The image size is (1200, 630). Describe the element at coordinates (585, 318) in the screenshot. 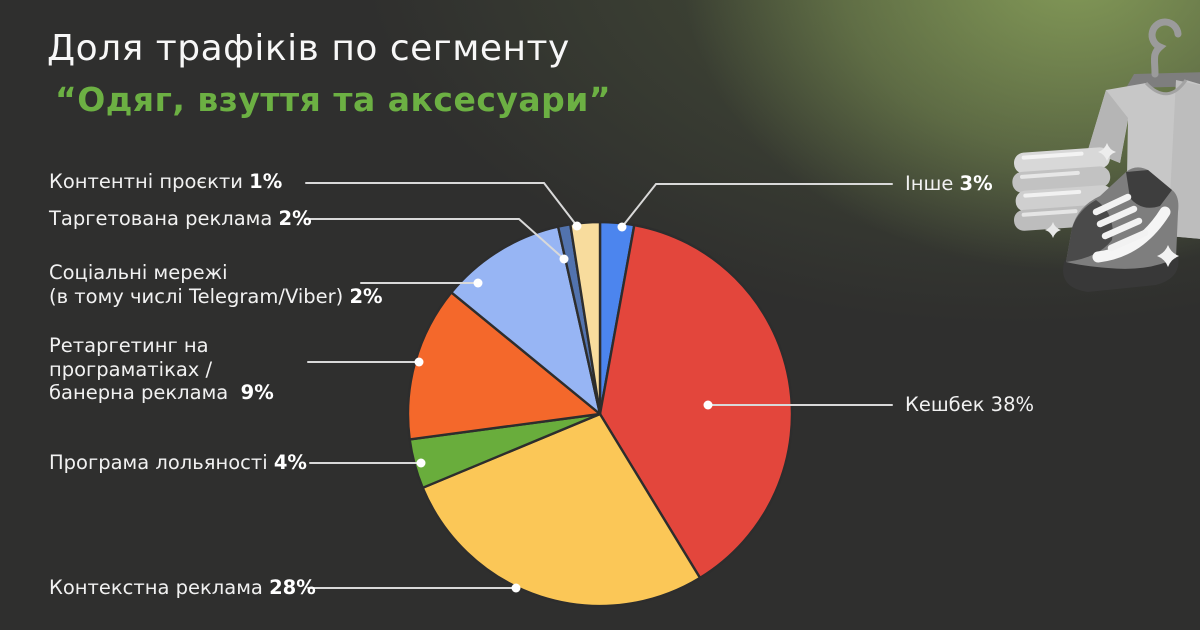

I see `pie-slice-content` at that location.